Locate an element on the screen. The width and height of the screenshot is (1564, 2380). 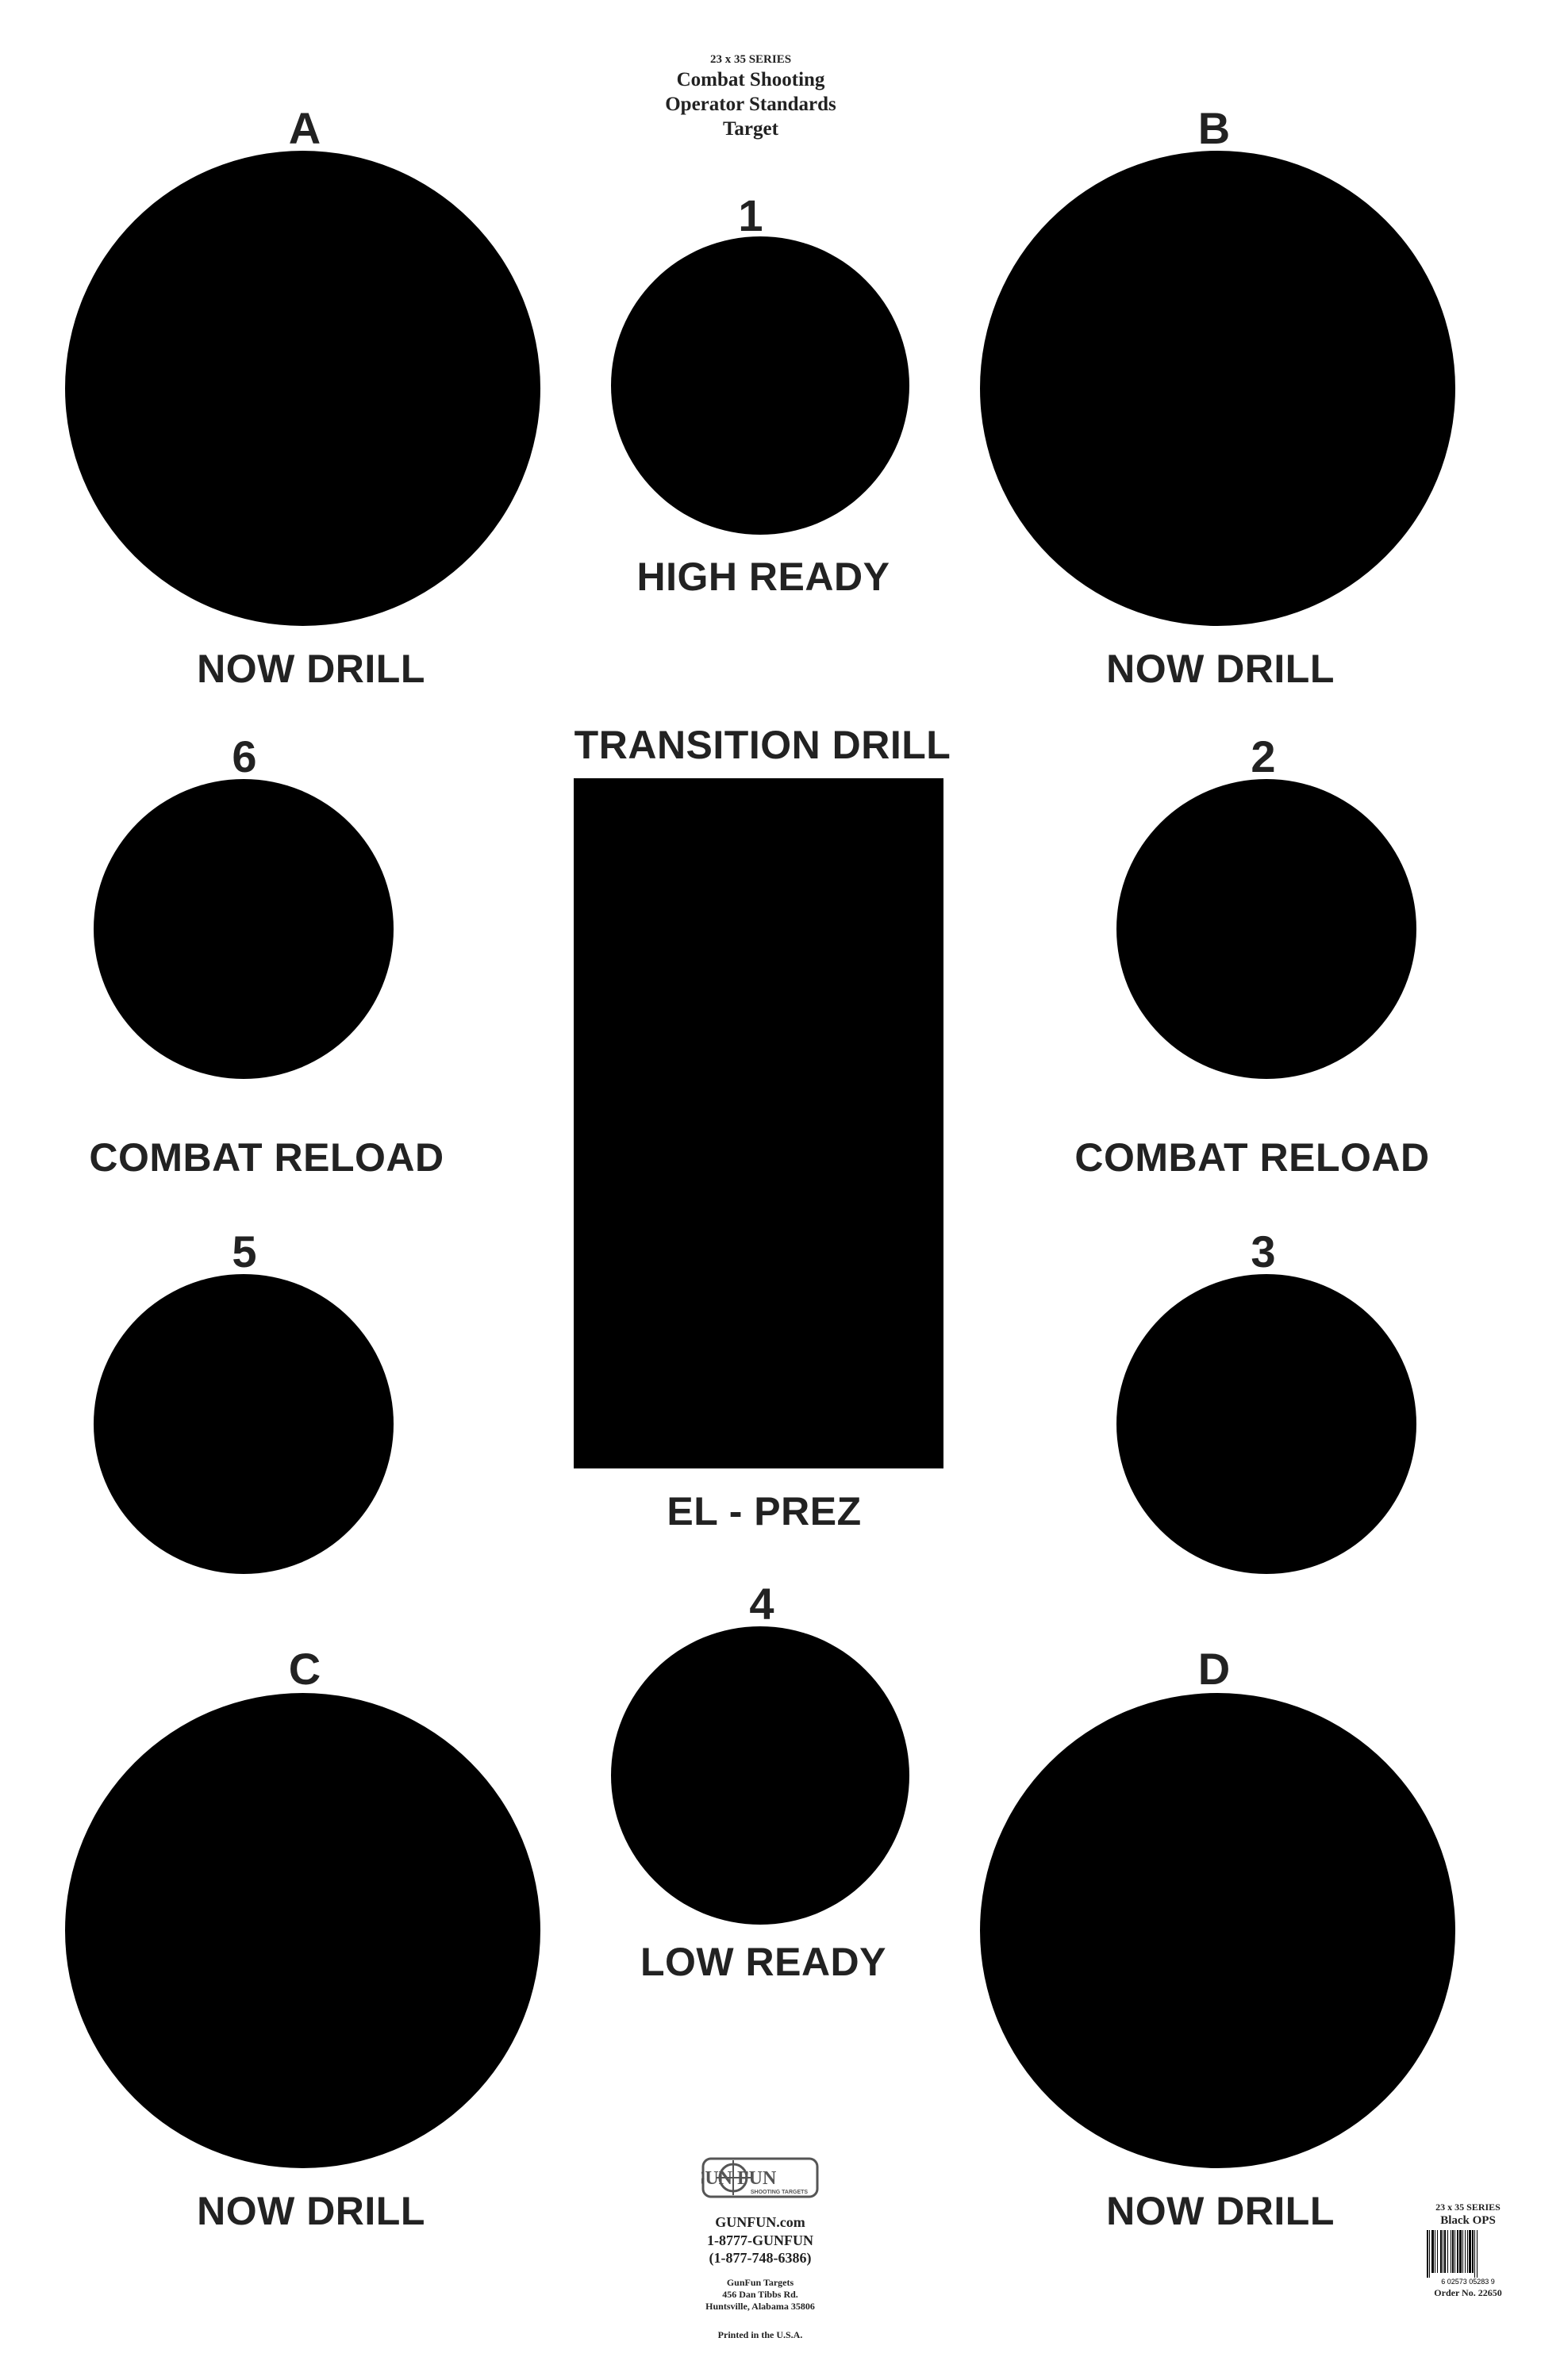
target-5-number: 5 is located at coordinates (244, 1251).